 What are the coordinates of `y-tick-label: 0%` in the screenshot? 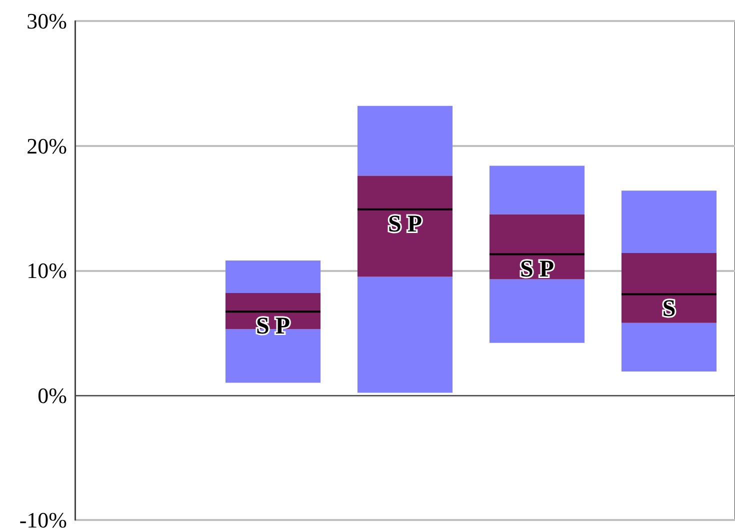 It's located at (52, 395).